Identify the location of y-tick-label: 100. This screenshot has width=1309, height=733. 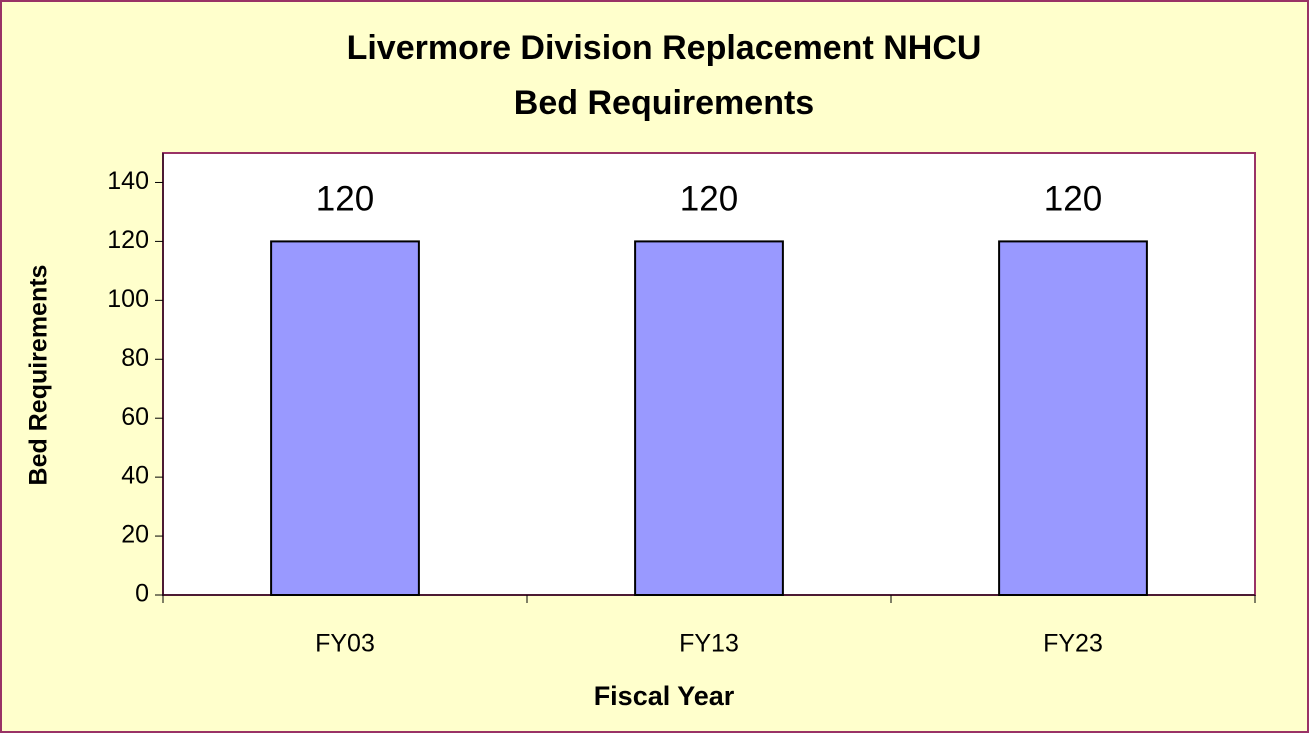
(128, 299).